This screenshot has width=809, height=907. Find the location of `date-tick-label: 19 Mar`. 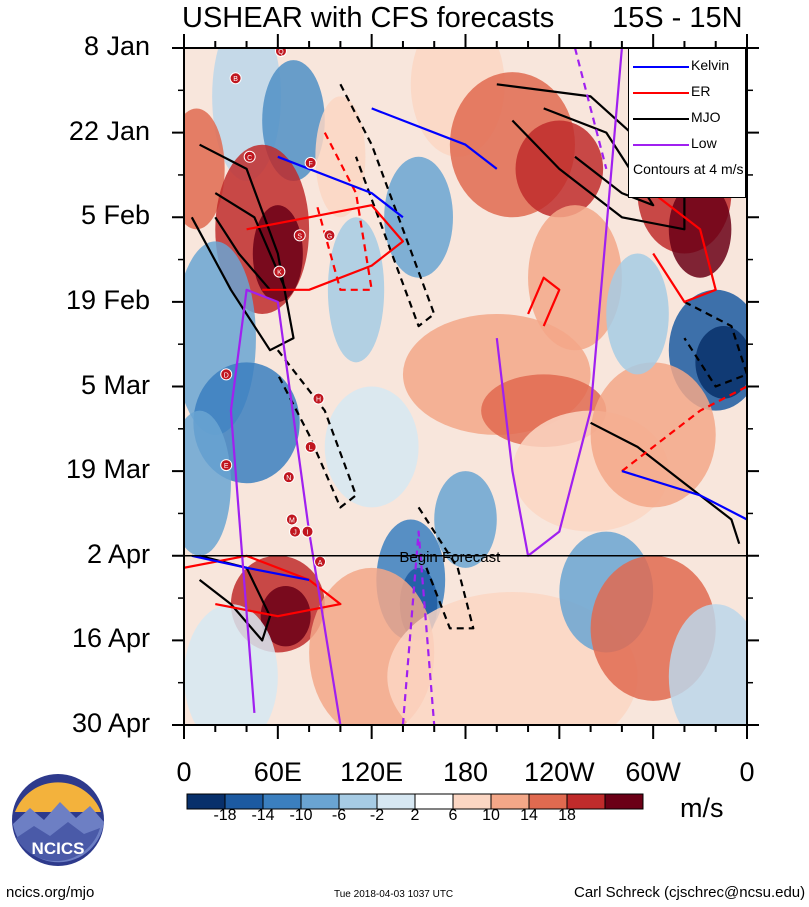

date-tick-label: 19 Mar is located at coordinates (107, 469).